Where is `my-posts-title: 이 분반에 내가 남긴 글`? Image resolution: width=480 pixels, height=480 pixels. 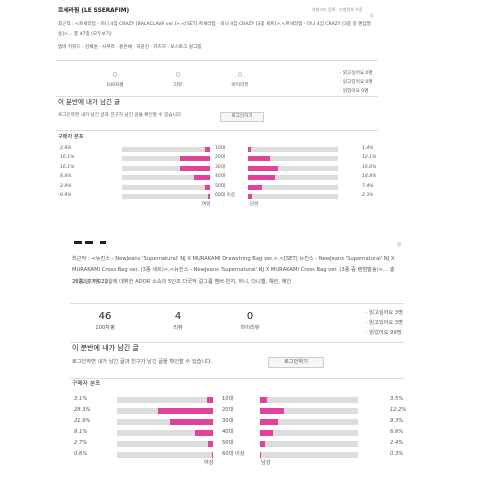
my-posts-title: 이 분반에 내가 남긴 글 is located at coordinates (105, 348).